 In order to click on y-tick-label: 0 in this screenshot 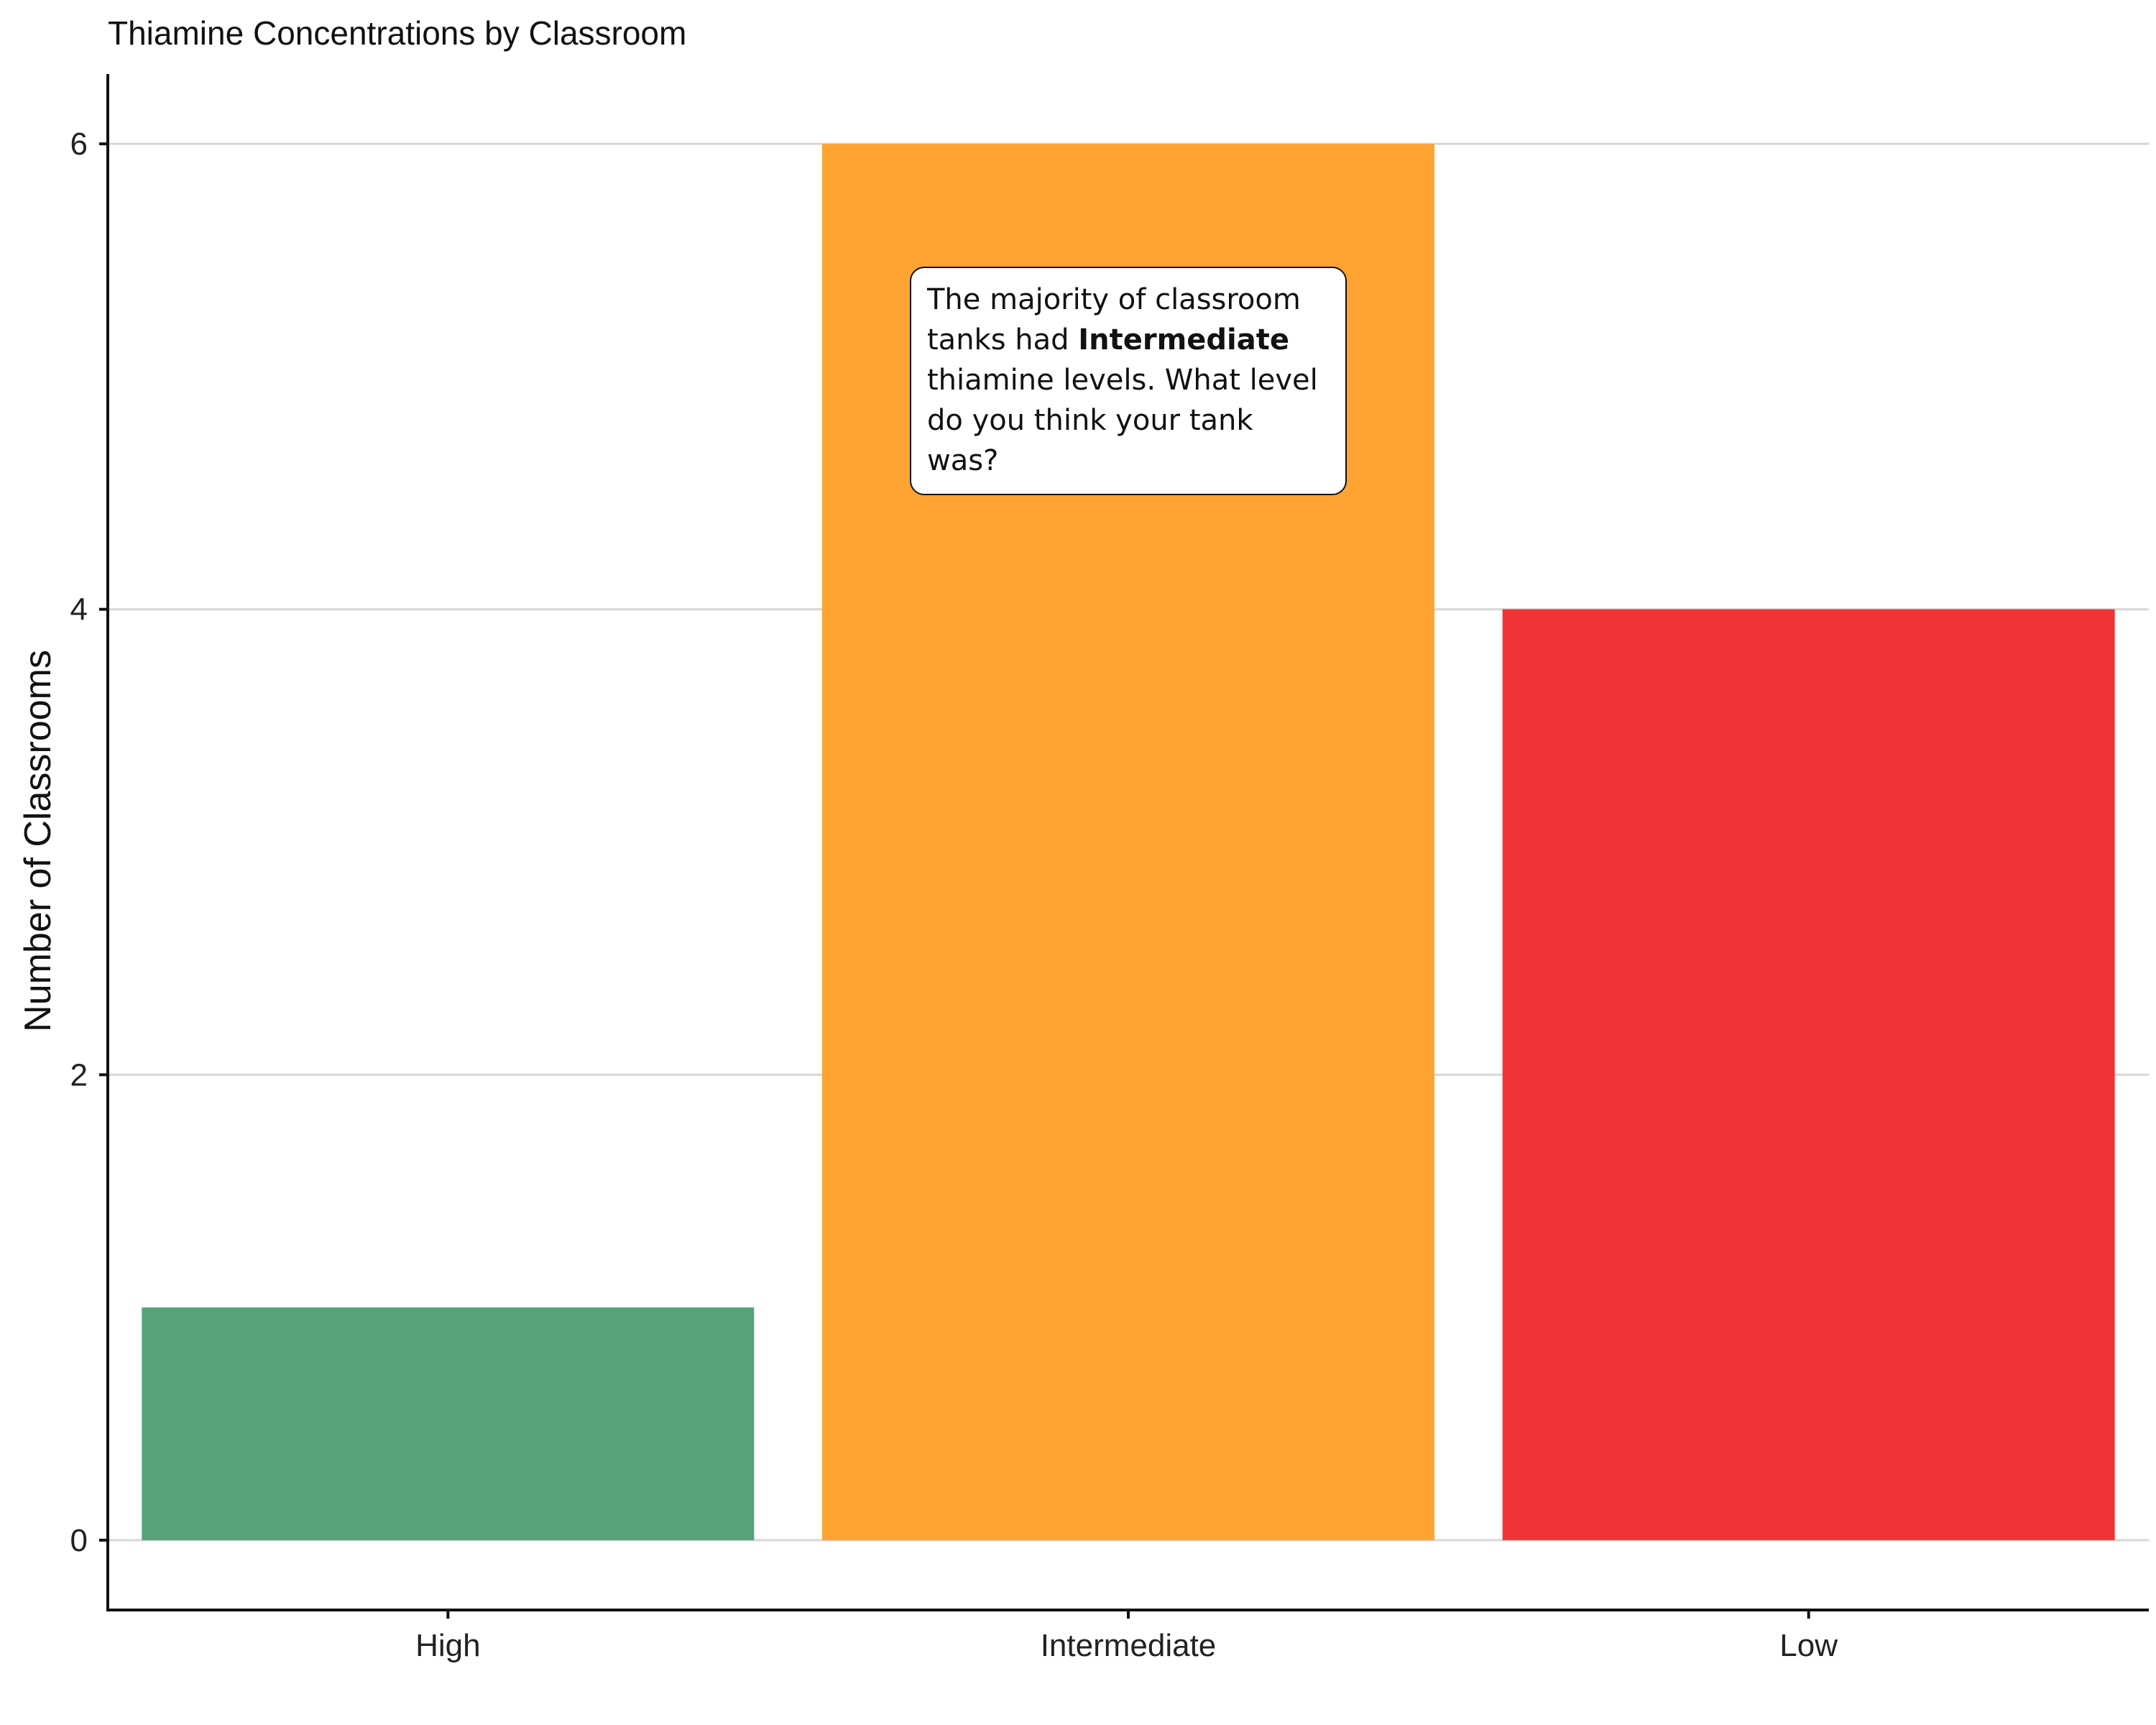, I will do `click(79, 1540)`.